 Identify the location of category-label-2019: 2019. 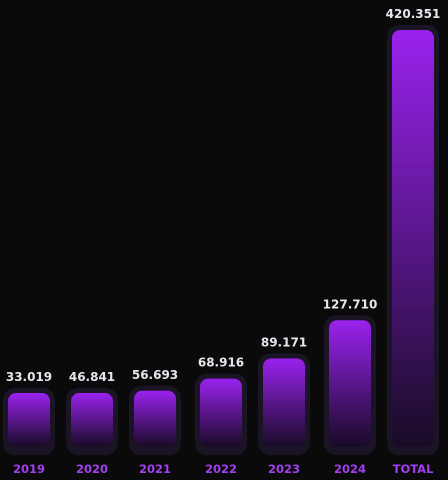
(29, 469).